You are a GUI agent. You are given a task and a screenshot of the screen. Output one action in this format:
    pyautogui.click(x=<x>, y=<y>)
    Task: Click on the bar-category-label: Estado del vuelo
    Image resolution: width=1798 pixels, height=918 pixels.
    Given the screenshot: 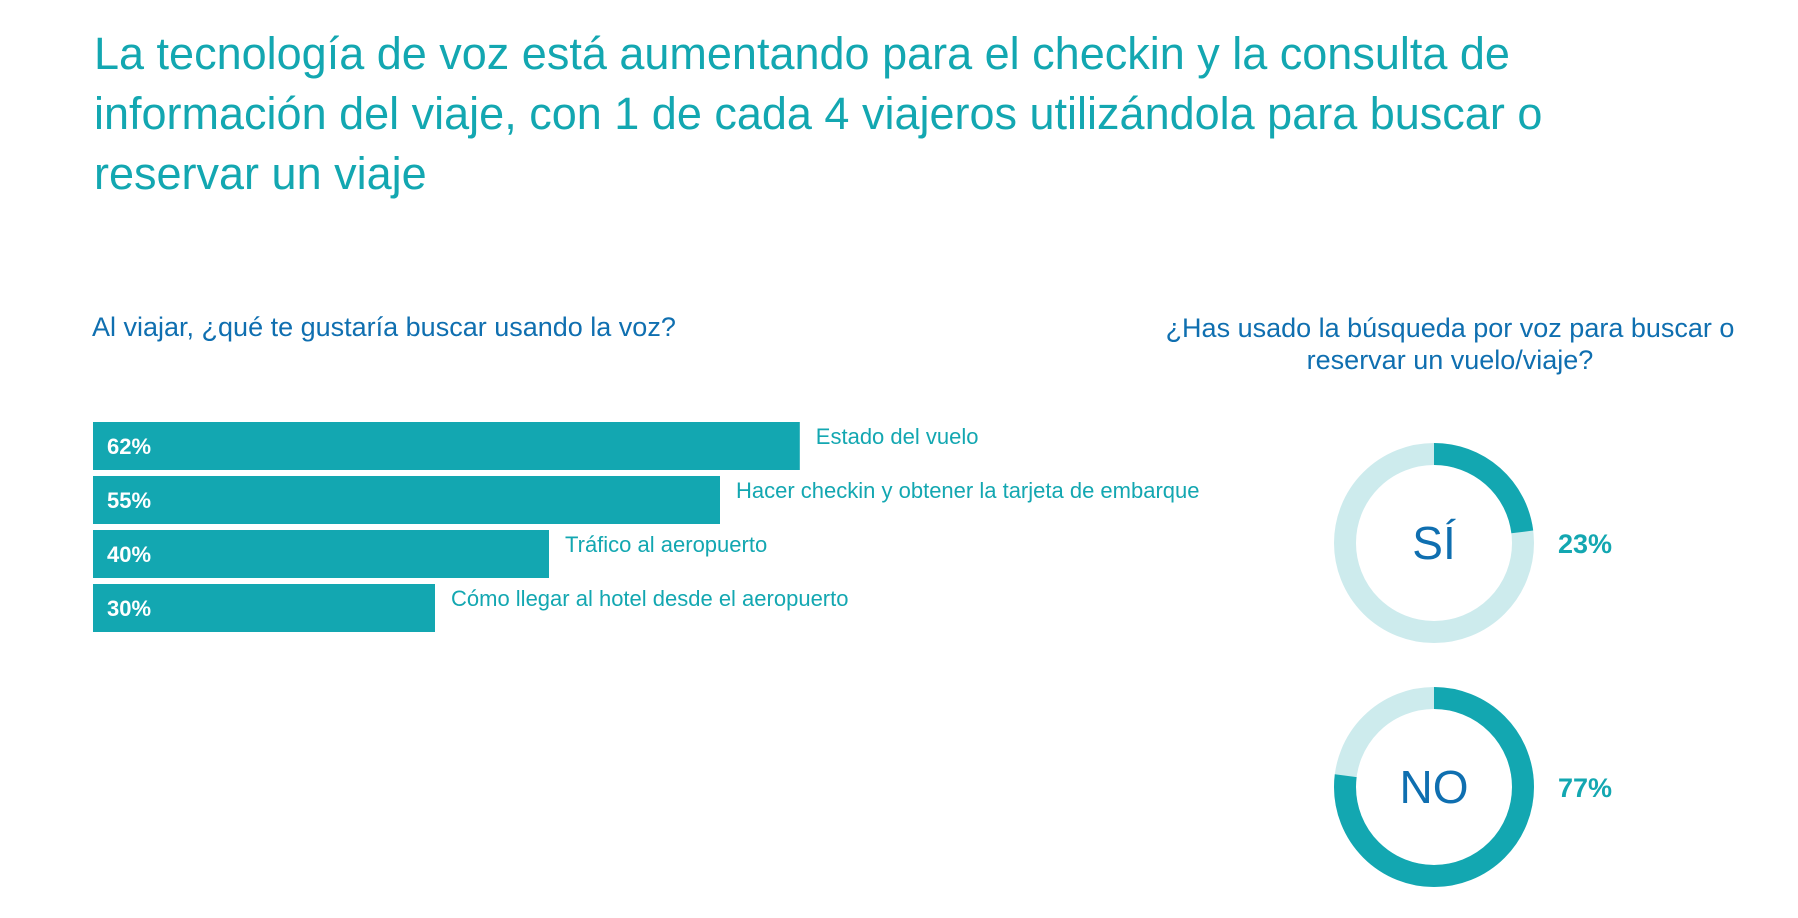 What is the action you would take?
    pyautogui.click(x=897, y=436)
    